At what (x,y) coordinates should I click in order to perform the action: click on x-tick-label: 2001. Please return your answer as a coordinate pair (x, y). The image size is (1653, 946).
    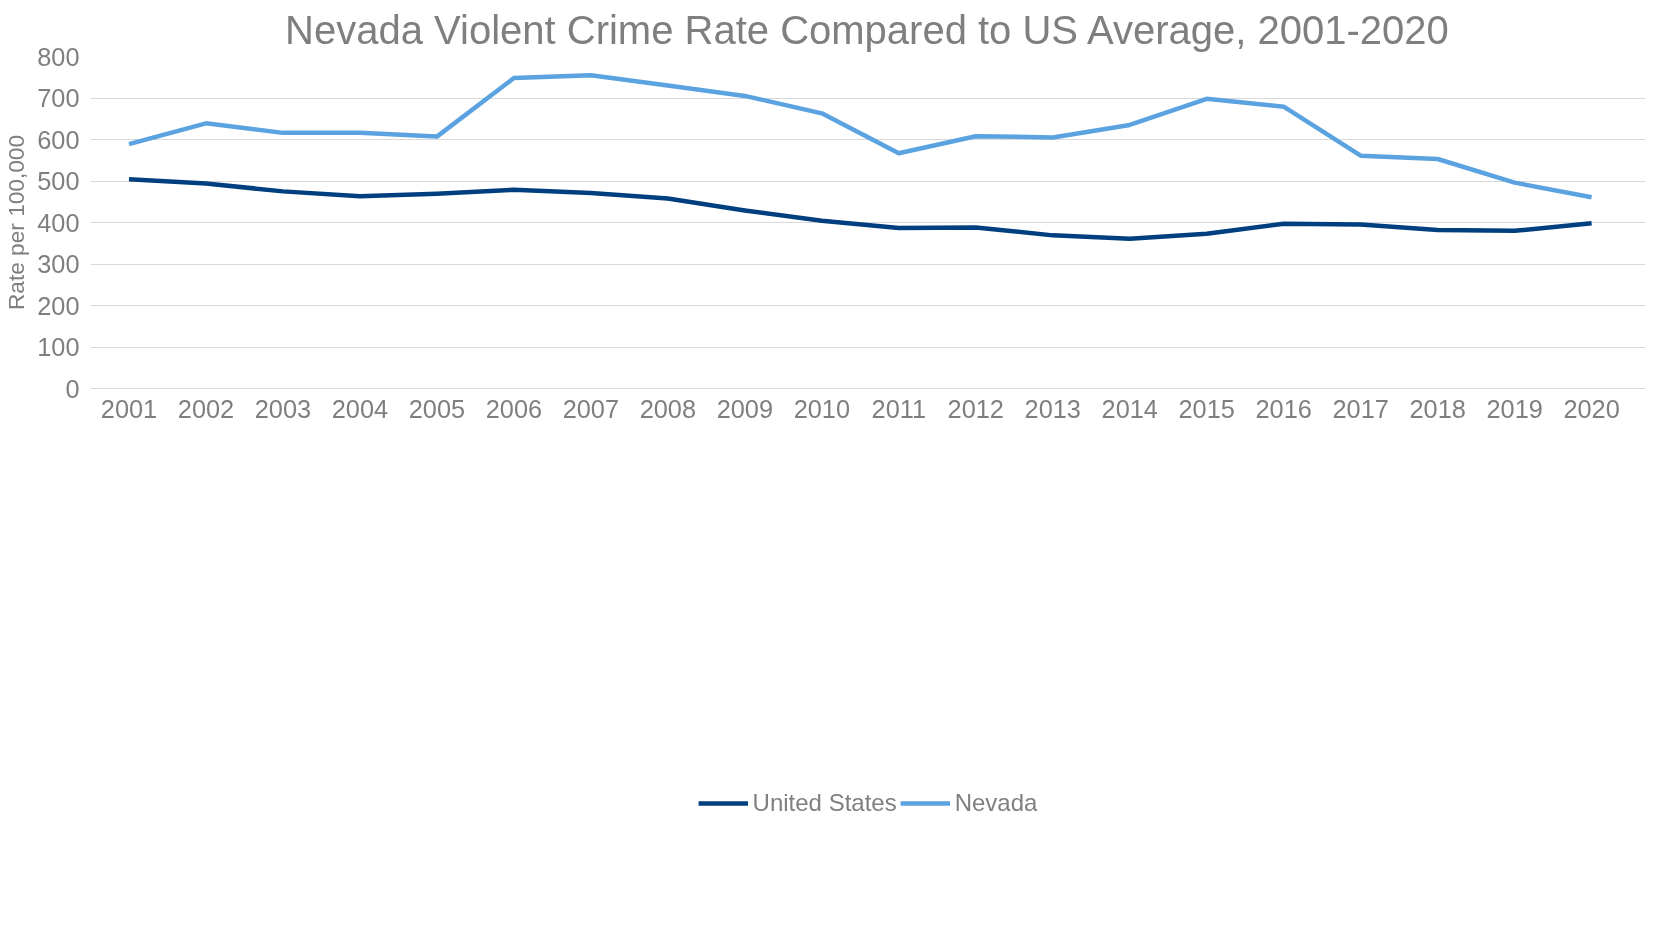
    Looking at the image, I should click on (129, 408).